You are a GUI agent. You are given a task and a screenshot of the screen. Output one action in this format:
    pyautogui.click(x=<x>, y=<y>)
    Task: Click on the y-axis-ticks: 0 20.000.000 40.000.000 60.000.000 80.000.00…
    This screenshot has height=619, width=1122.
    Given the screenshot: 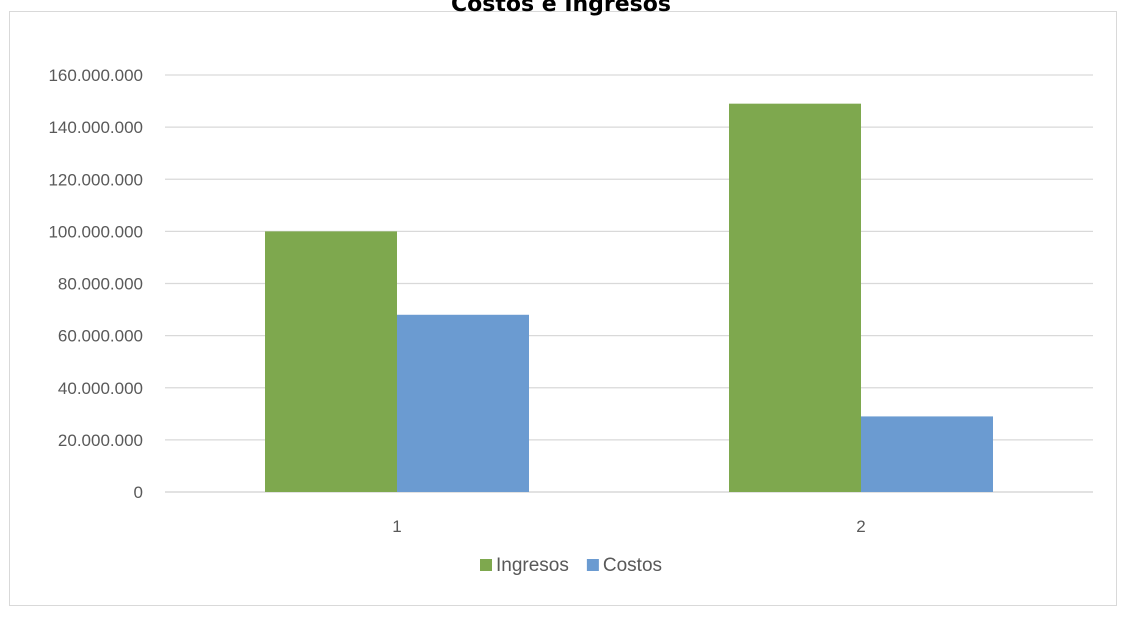 What is the action you would take?
    pyautogui.click(x=95, y=284)
    